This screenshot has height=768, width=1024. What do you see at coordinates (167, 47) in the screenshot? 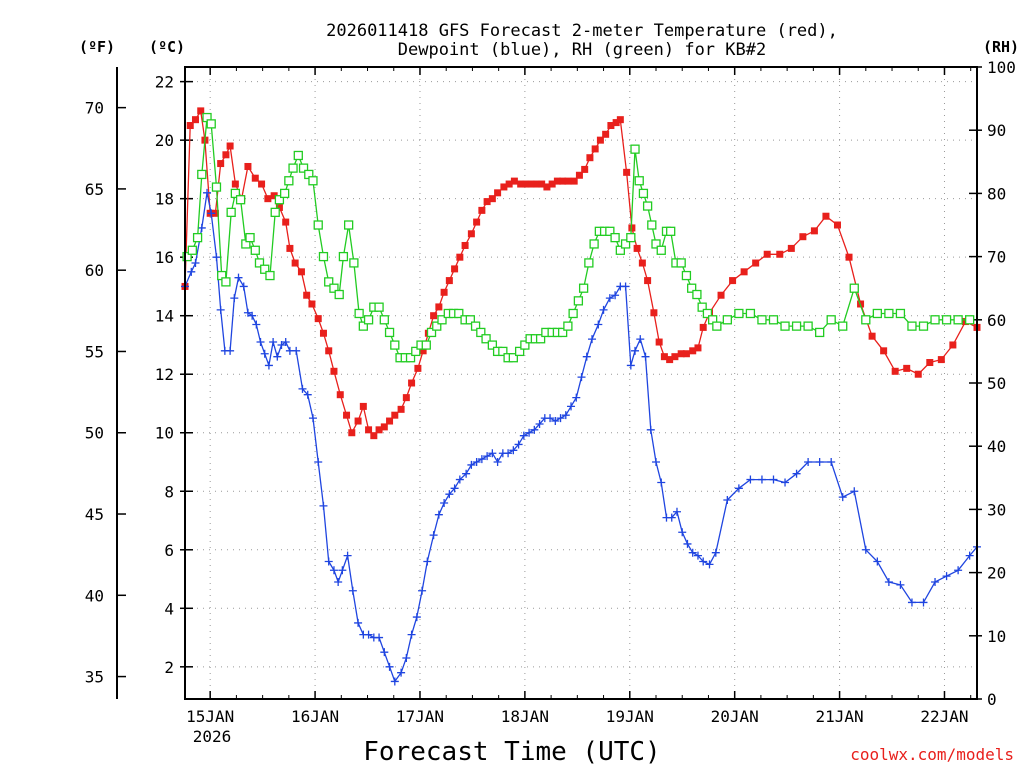
I see `celsius-unit-label: (ºC)` at bounding box center [167, 47].